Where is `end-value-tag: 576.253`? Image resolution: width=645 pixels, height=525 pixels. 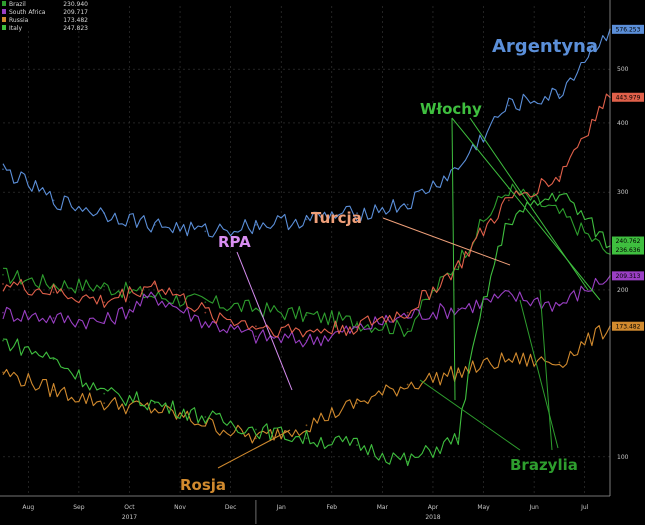 end-value-tag: 576.253 is located at coordinates (628, 29).